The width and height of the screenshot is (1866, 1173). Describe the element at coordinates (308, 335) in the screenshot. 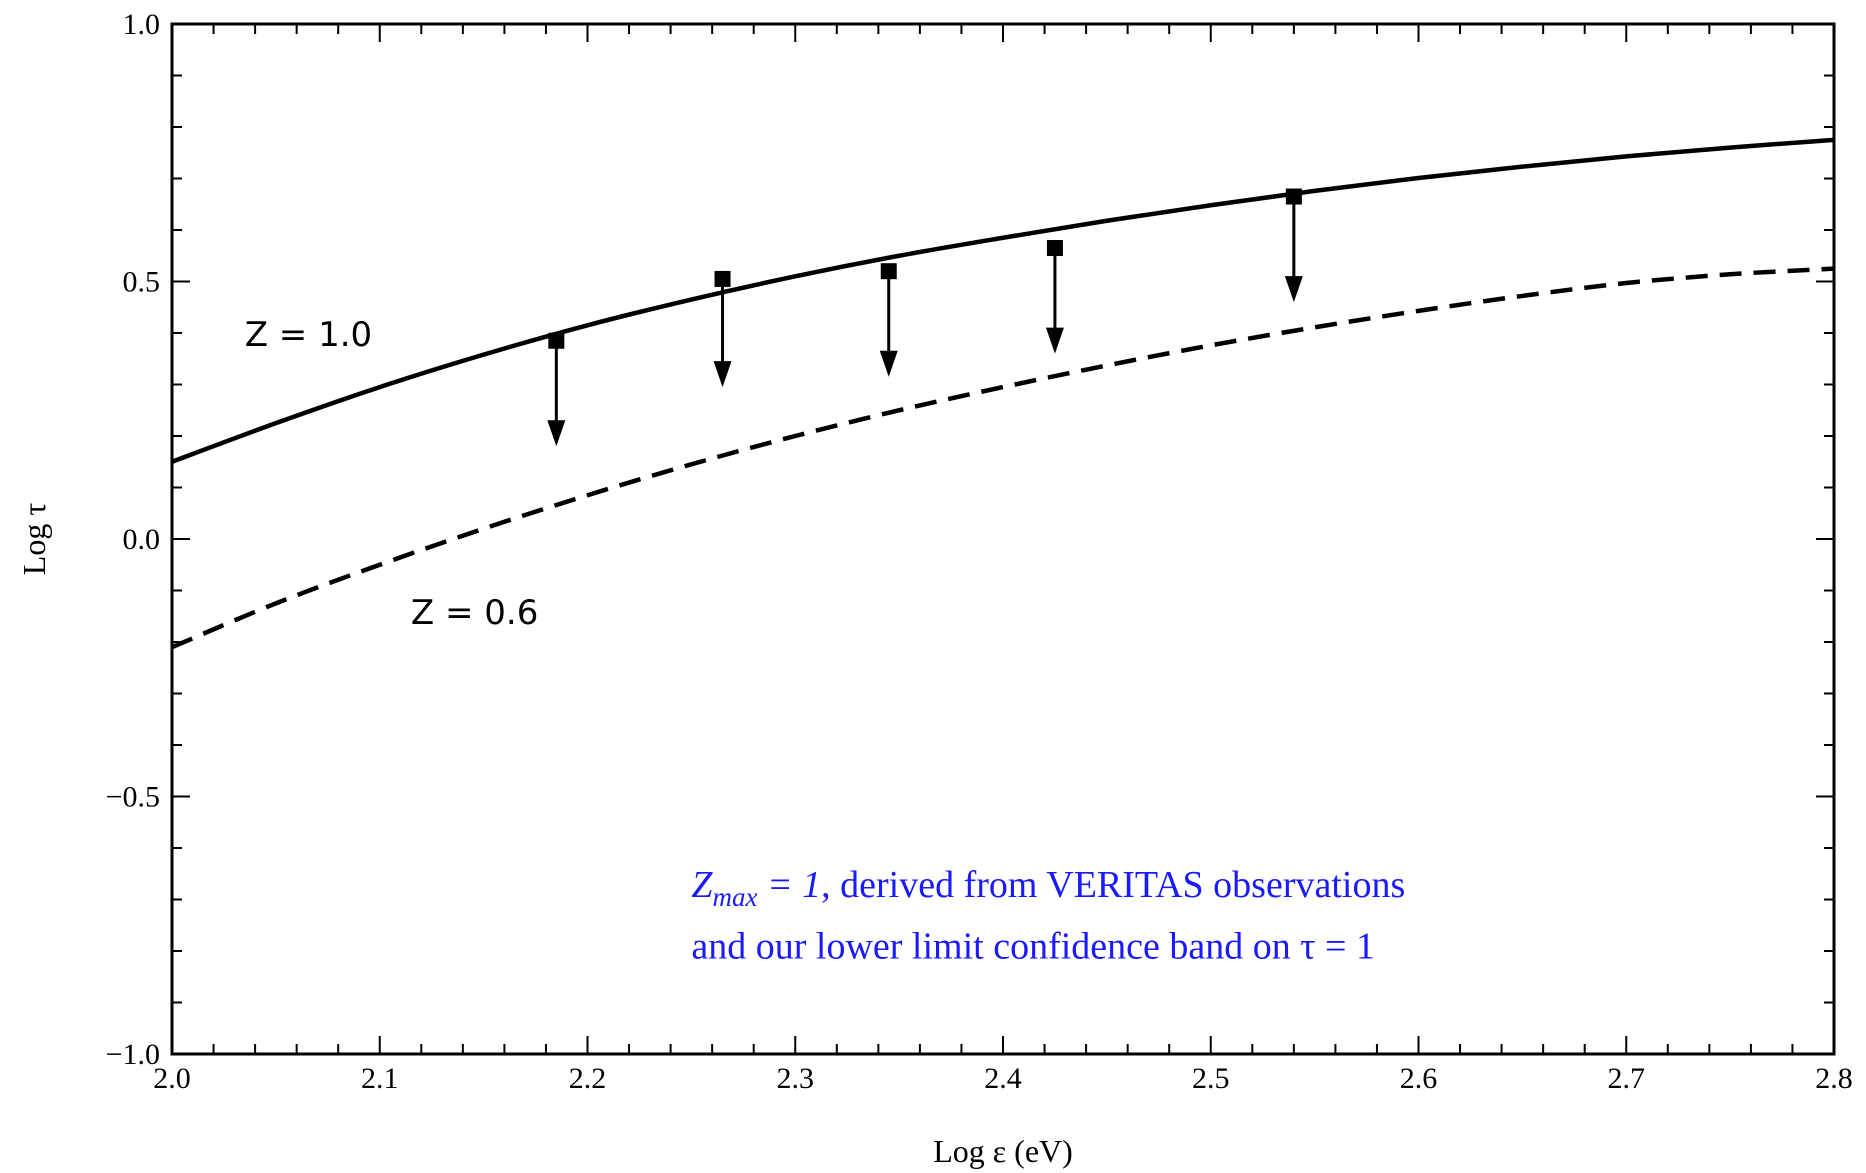

I see `curve-label-z1: Z = 1.0` at that location.